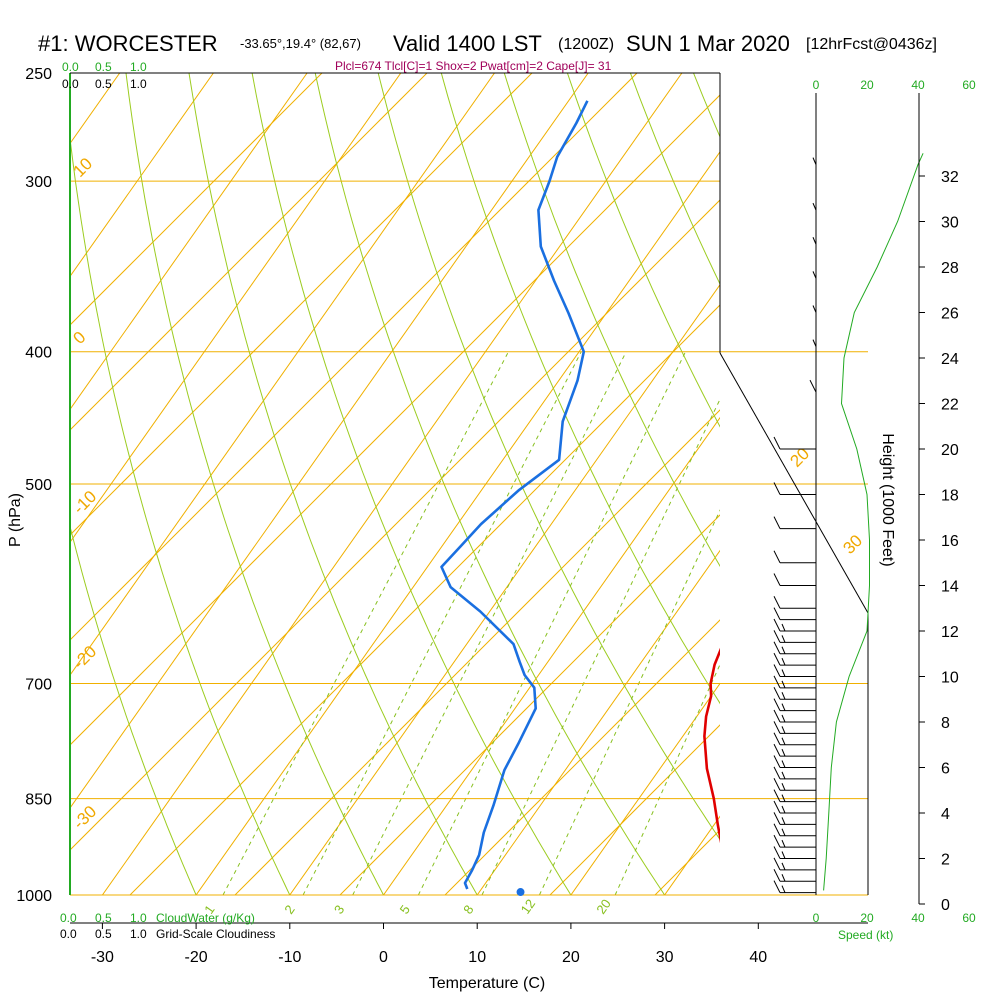 This screenshot has width=1000, height=1000. I want to click on isotherm-label: -30, so click(84, 817).